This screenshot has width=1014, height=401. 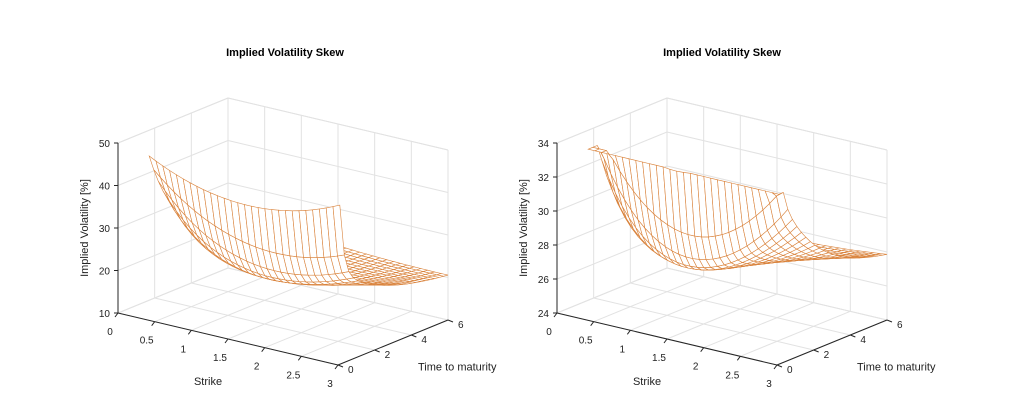 What do you see at coordinates (544, 178) in the screenshot?
I see `z-tick-label: 32` at bounding box center [544, 178].